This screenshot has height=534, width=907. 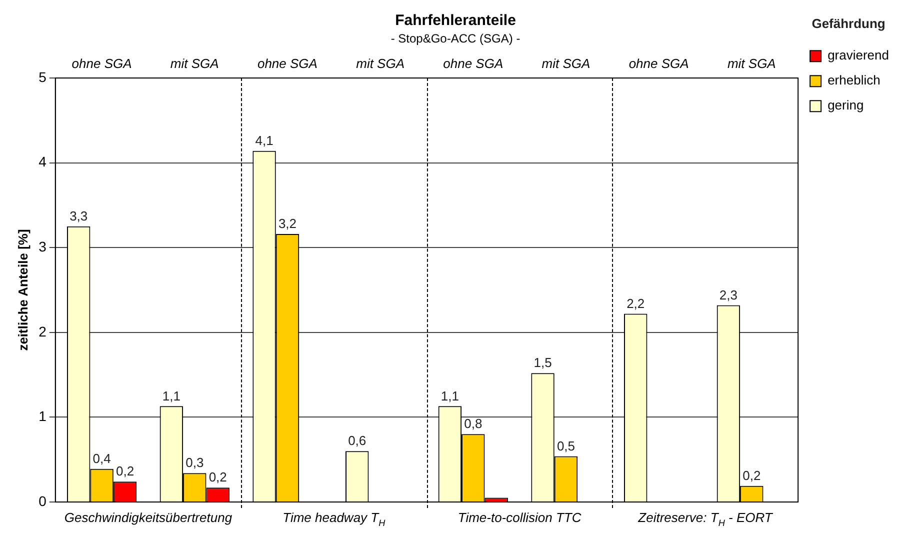 I want to click on data-label: 3,2, so click(x=287, y=224).